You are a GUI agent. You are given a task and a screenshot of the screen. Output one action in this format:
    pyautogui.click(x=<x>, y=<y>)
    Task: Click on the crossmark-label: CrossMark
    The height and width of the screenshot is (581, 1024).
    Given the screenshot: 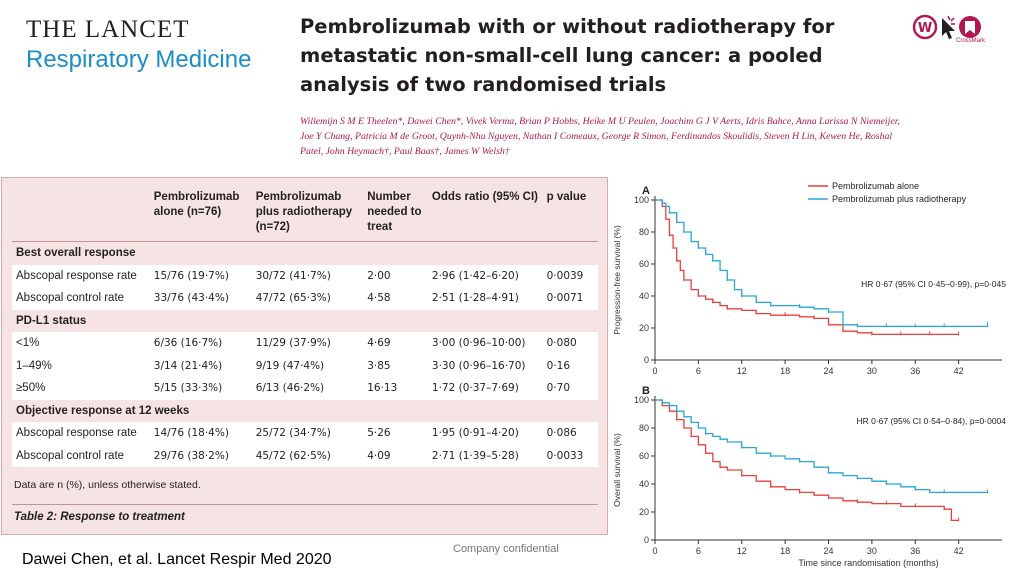 What is the action you would take?
    pyautogui.click(x=971, y=41)
    